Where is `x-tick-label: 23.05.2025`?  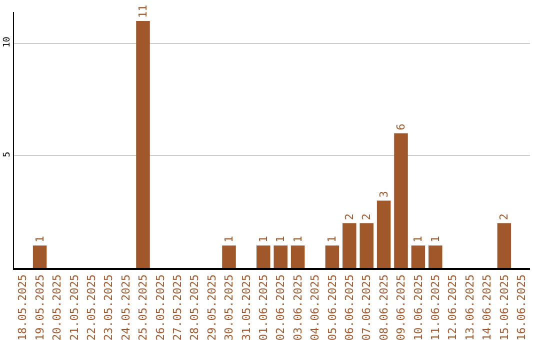
x-tick-label: 23.05.2025 is located at coordinates (109, 307).